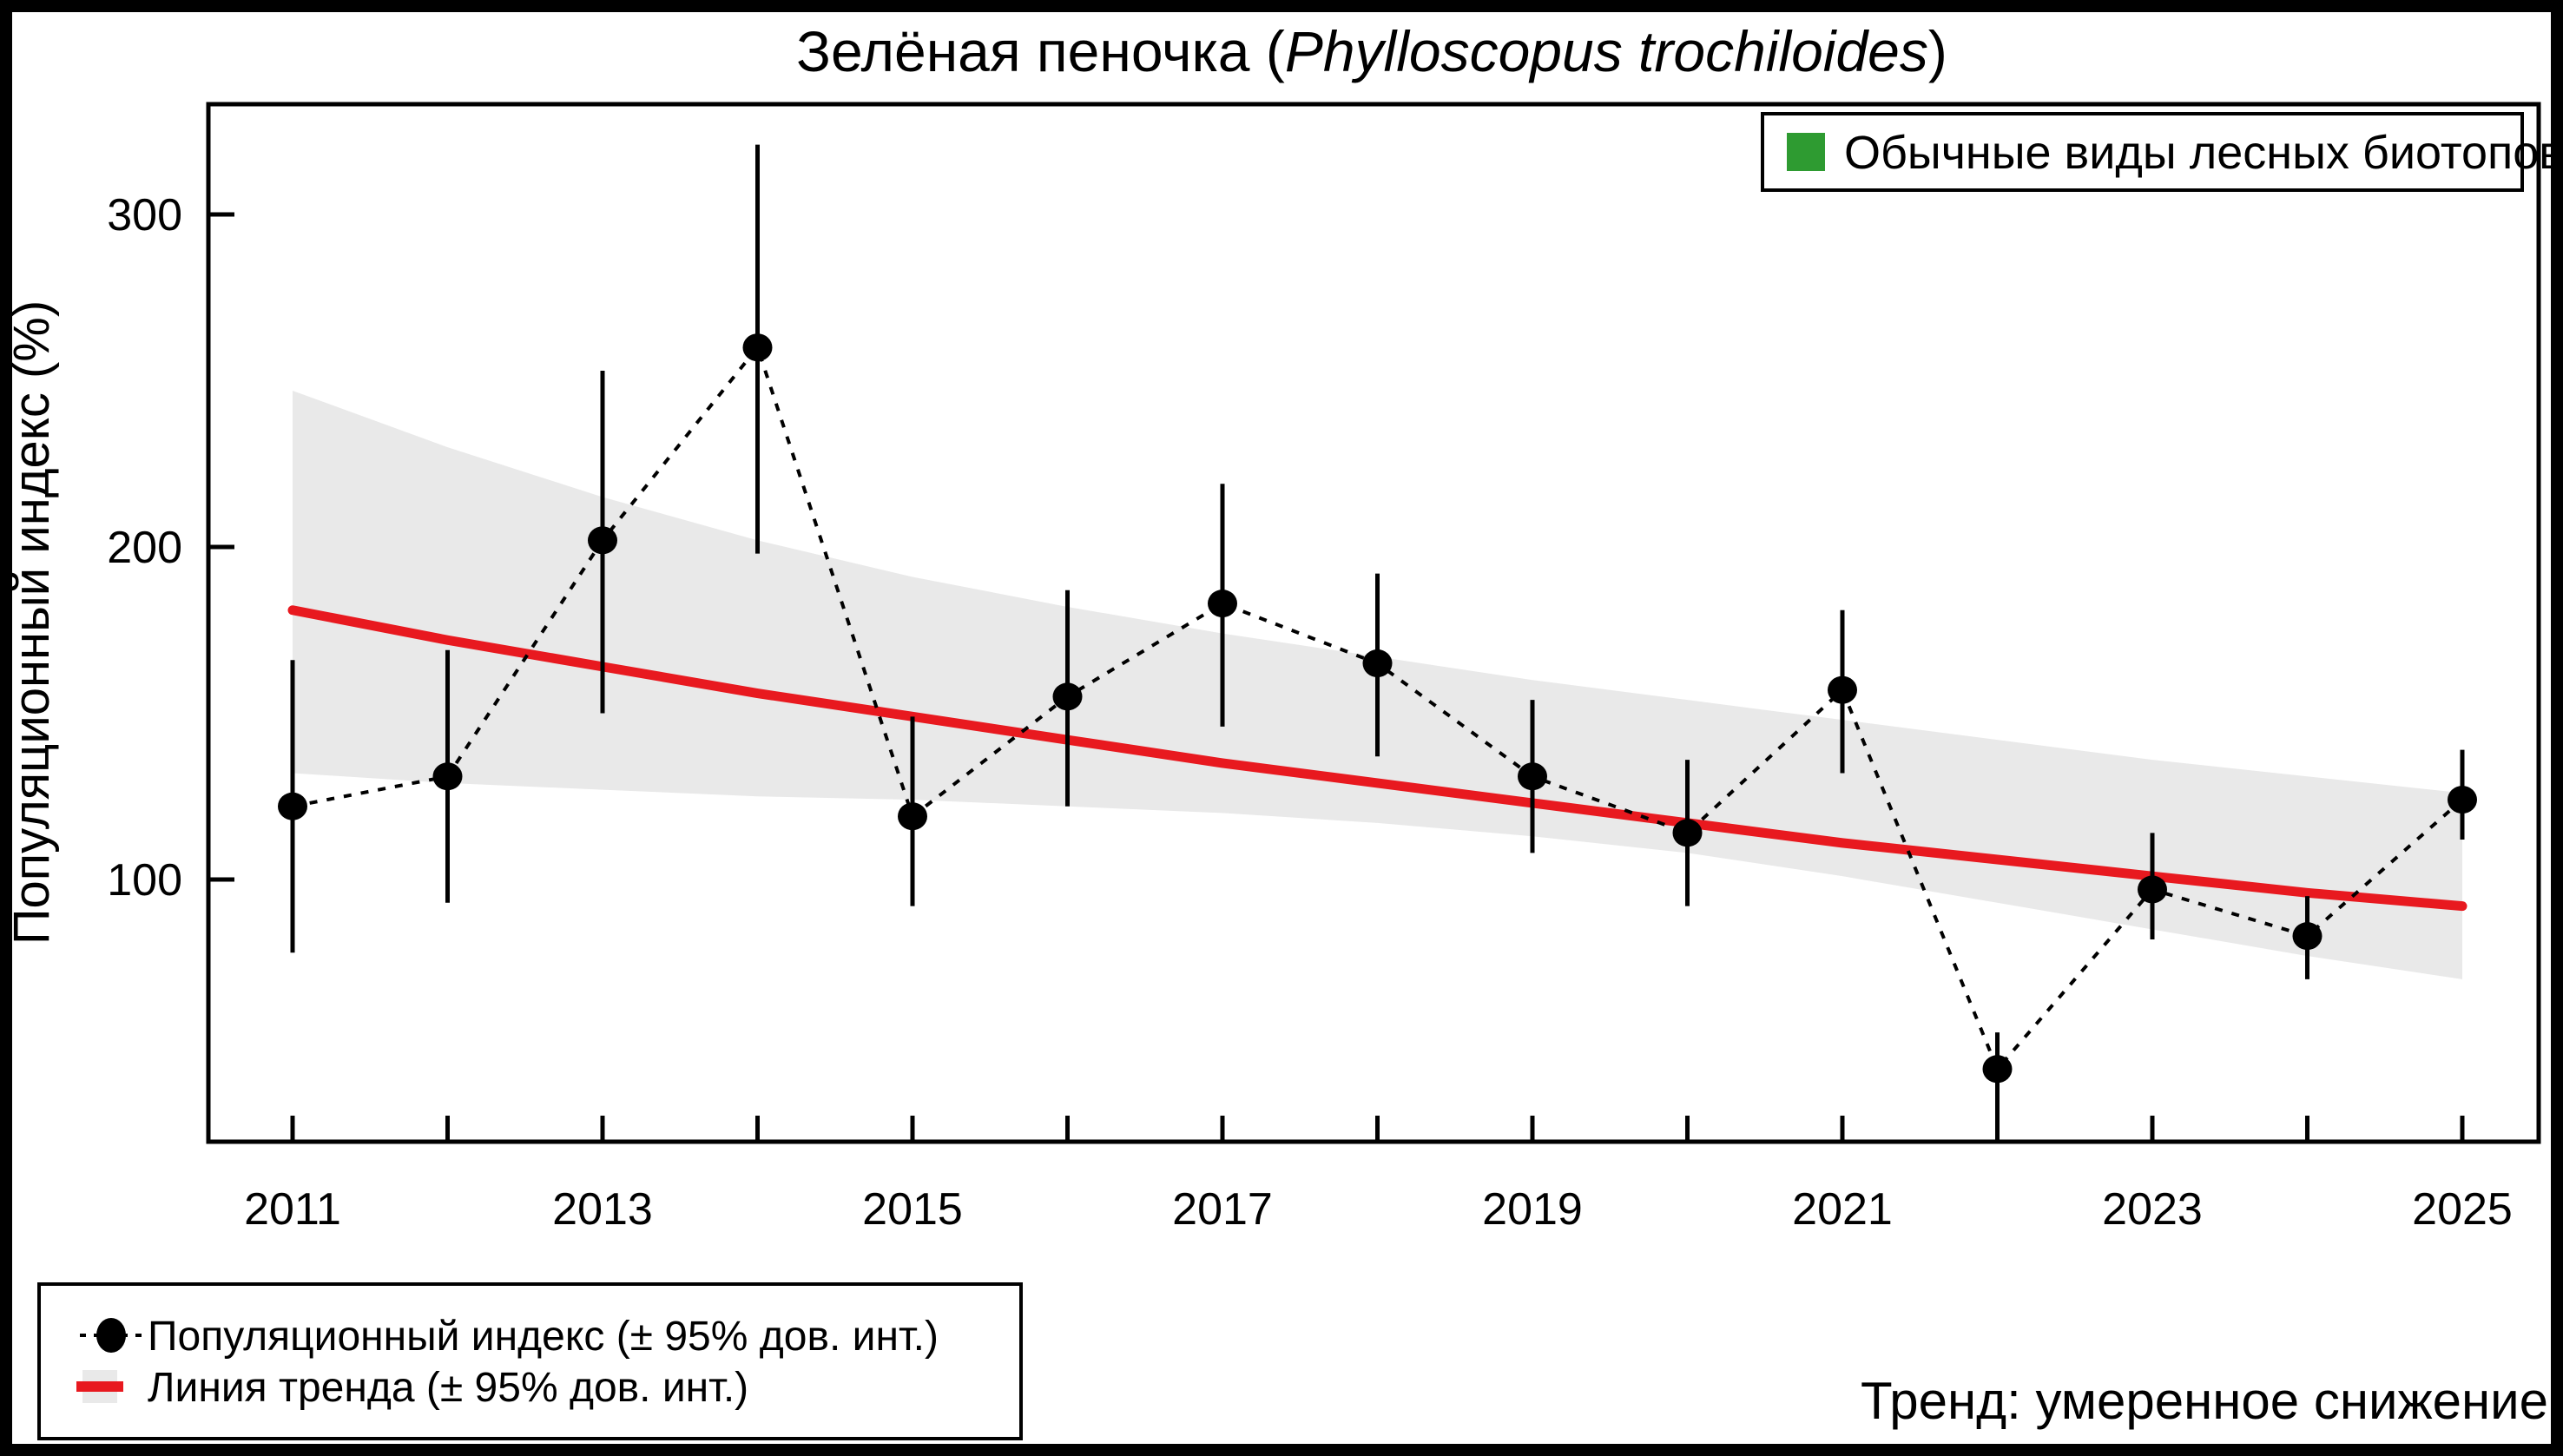 This screenshot has height=1456, width=2563. I want to click on legend-habitat-label: Обычные виды лесных биотопов, so click(2203, 153).